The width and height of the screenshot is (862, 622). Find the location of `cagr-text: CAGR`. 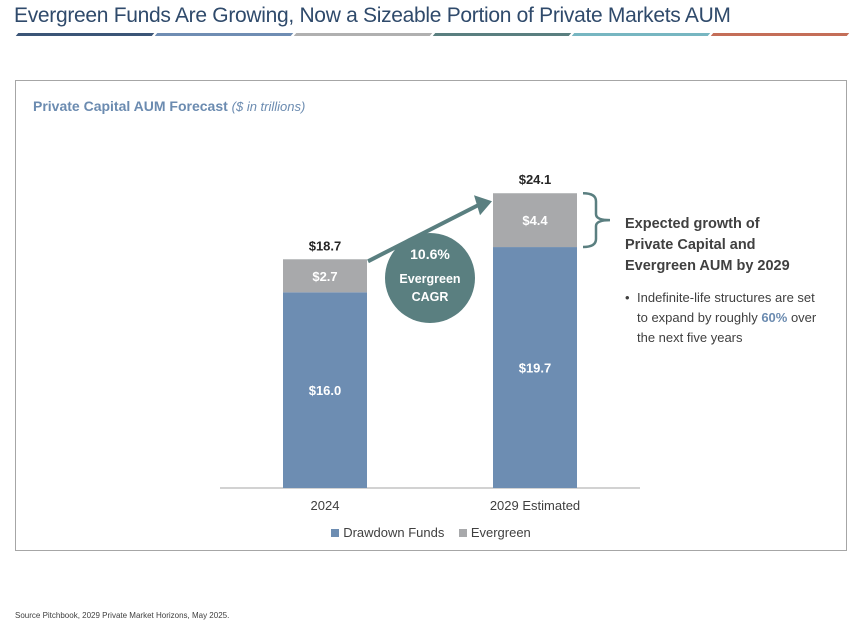

cagr-text: CAGR is located at coordinates (430, 297).